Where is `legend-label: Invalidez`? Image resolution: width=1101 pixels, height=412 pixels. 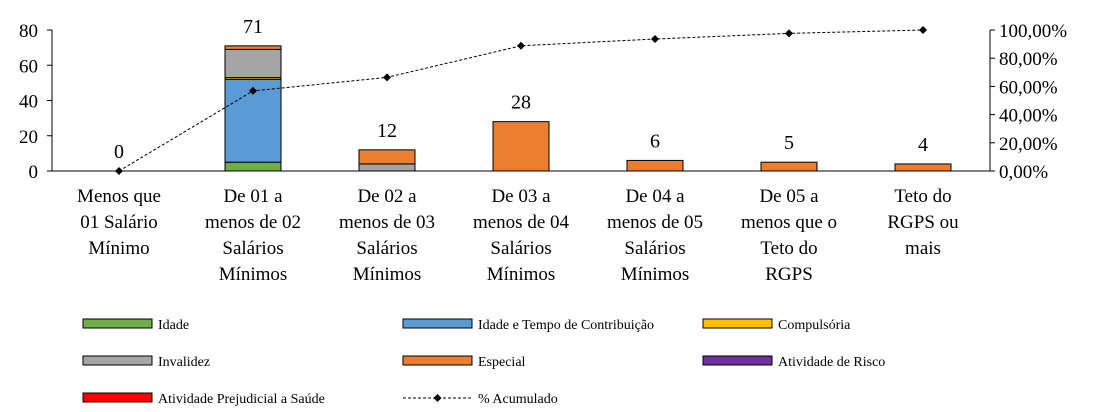 legend-label: Invalidez is located at coordinates (184, 362).